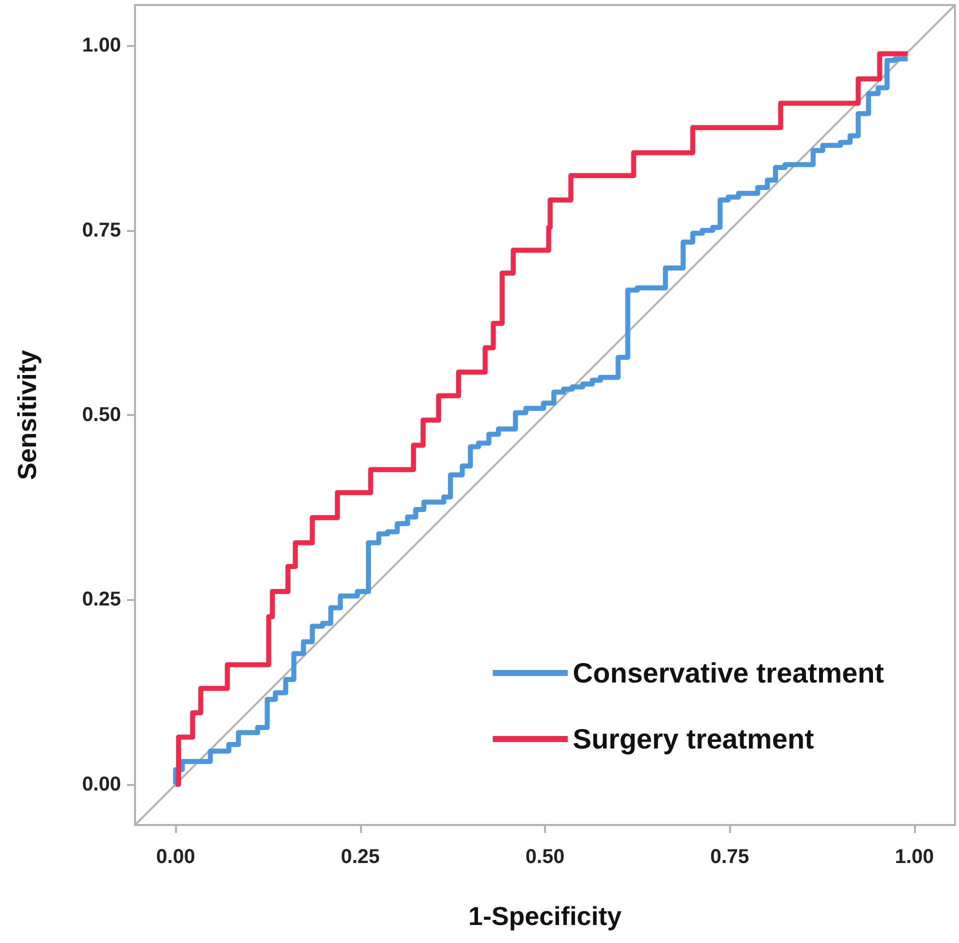 This screenshot has width=959, height=943. What do you see at coordinates (728, 673) in the screenshot?
I see `legend-label: Conservative treatment` at bounding box center [728, 673].